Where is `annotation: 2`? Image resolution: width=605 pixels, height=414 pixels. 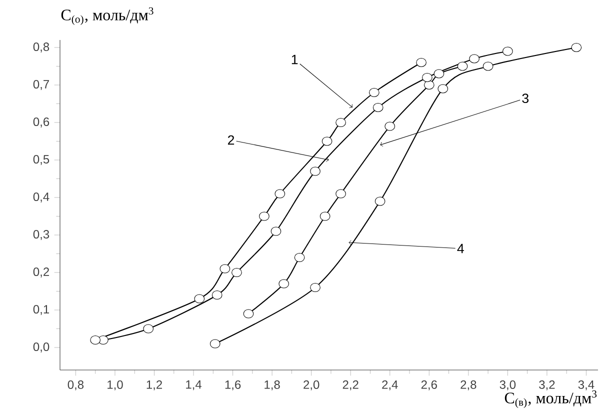
annotation: 2 is located at coordinates (231, 140).